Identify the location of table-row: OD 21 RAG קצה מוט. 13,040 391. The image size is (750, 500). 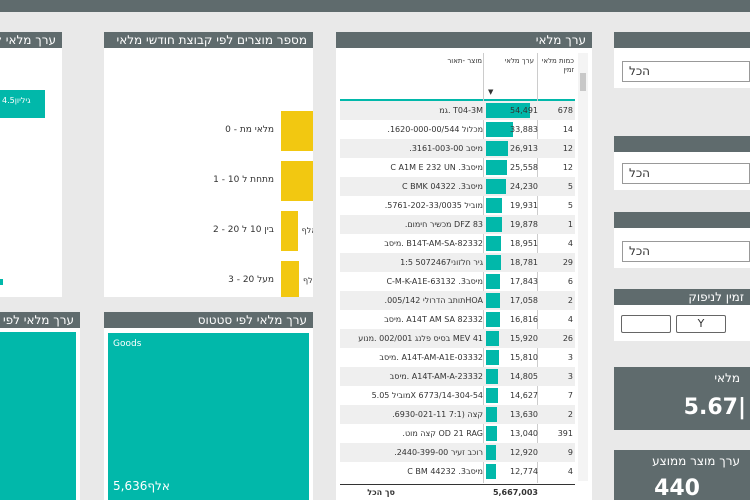
(457, 433).